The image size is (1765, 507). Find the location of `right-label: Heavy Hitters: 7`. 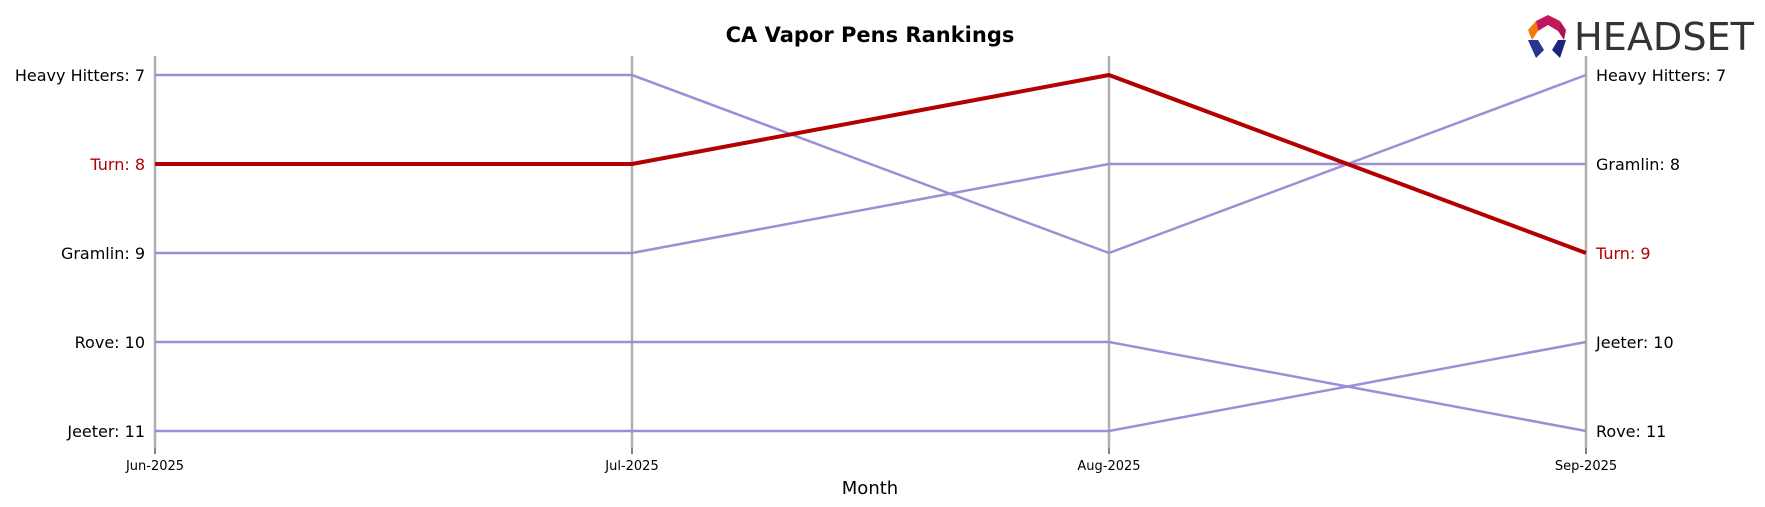

right-label: Heavy Hitters: 7 is located at coordinates (1661, 75).